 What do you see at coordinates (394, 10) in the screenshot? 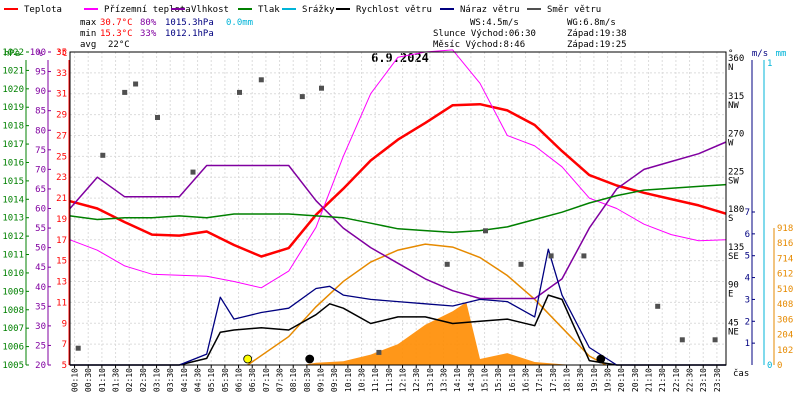
I see `legend-label-rychlost: Rychlost větru` at bounding box center [394, 10].